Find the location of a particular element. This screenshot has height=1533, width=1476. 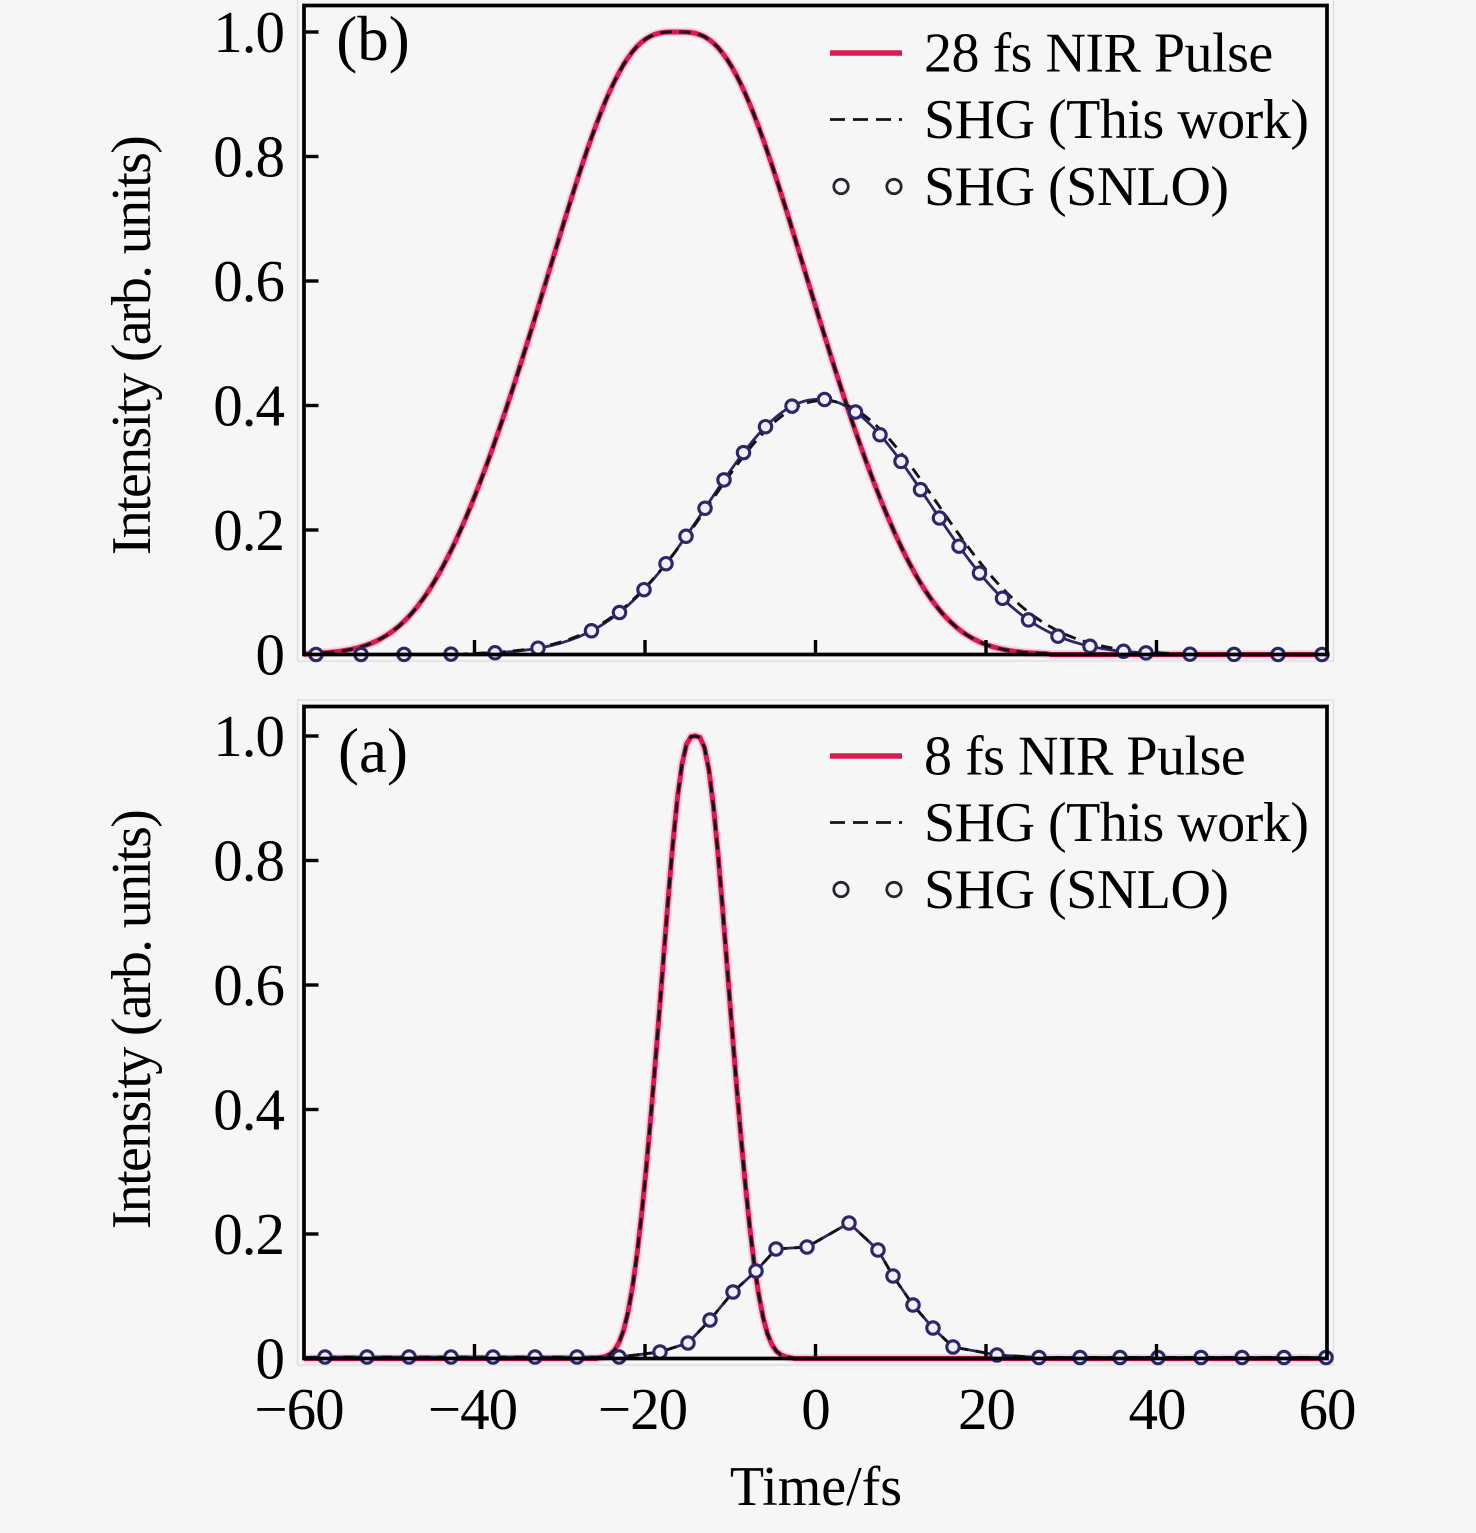

svg-text: Time/fs is located at coordinates (816, 1487).